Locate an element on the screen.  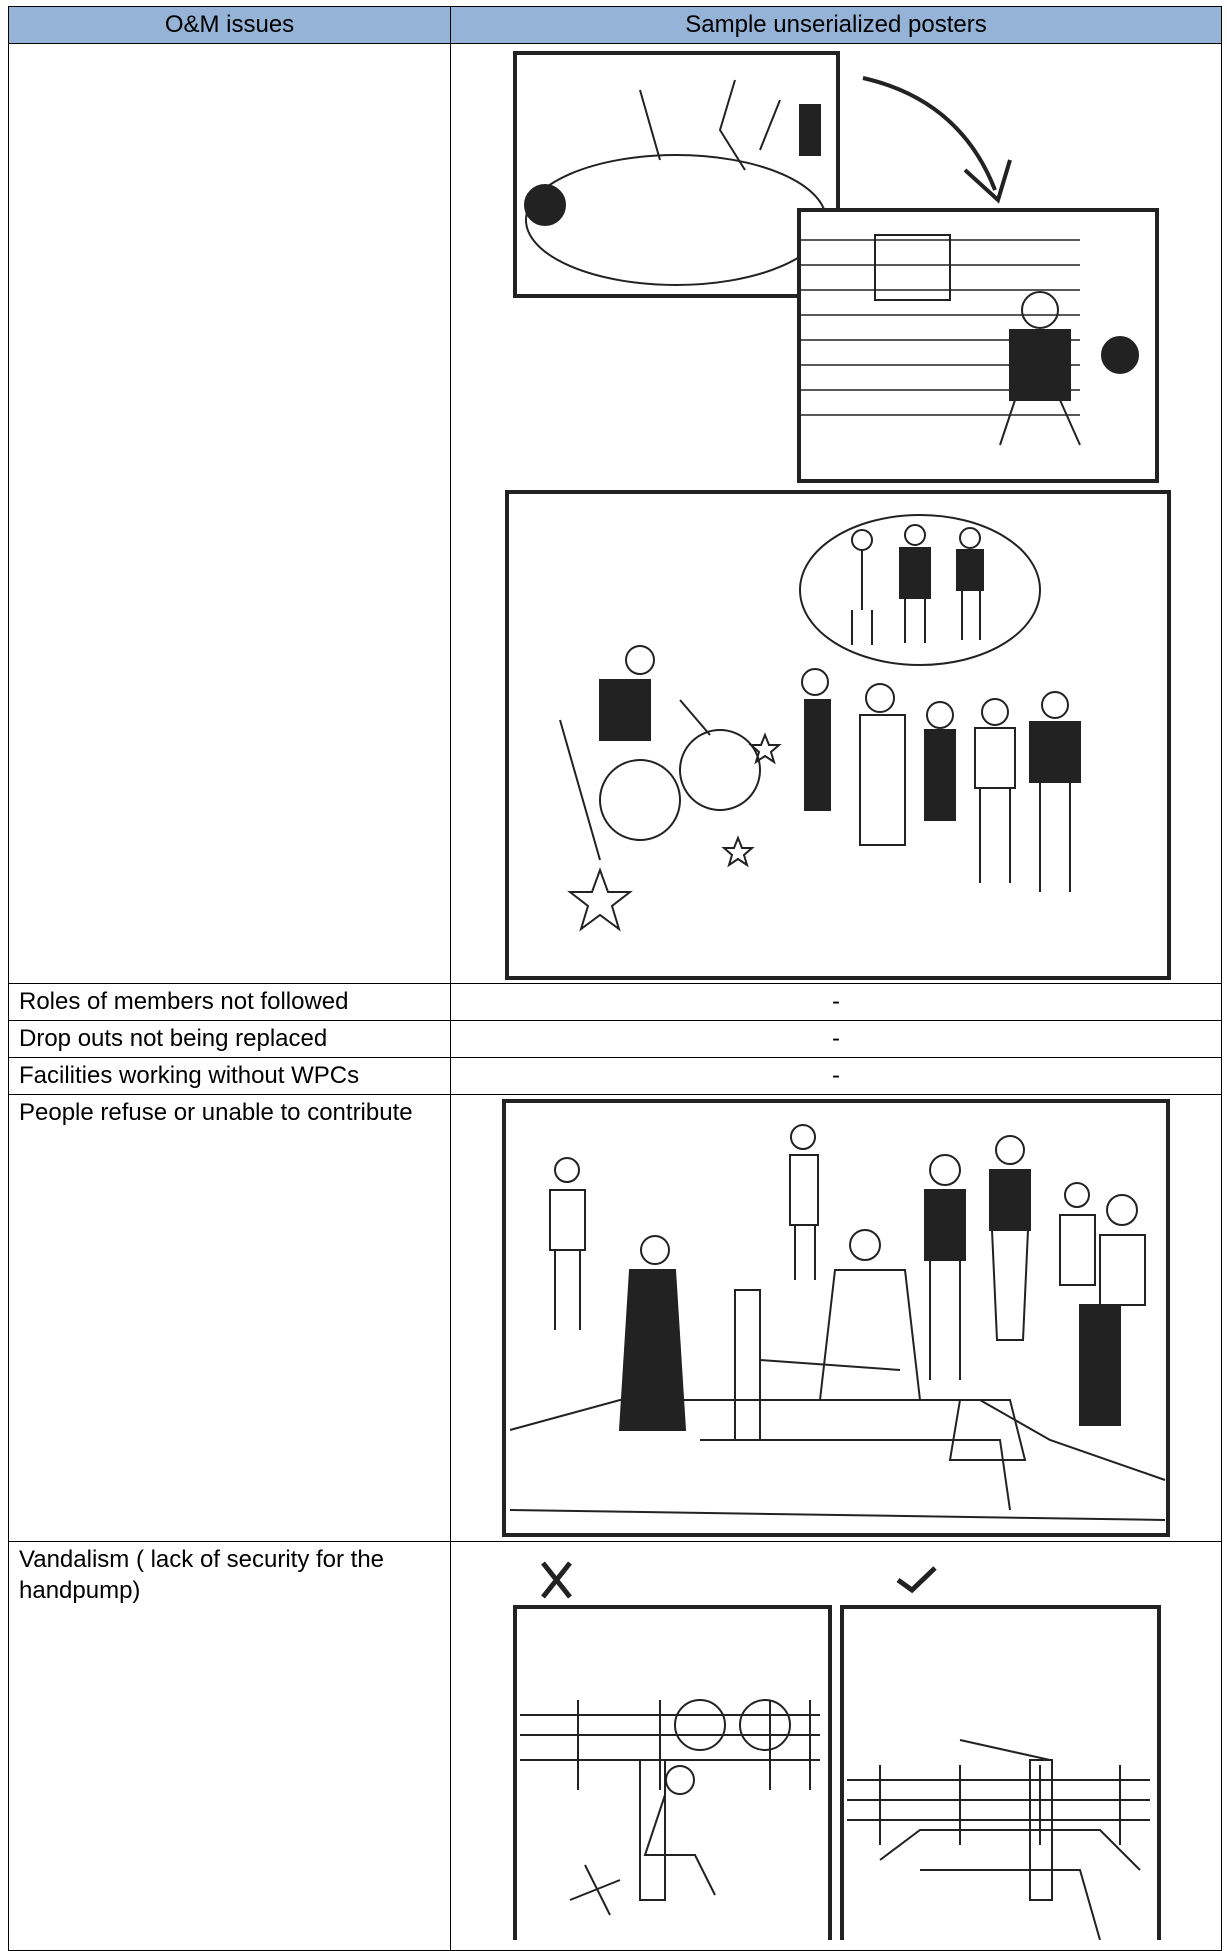
check-icon is located at coordinates (916, 1580).